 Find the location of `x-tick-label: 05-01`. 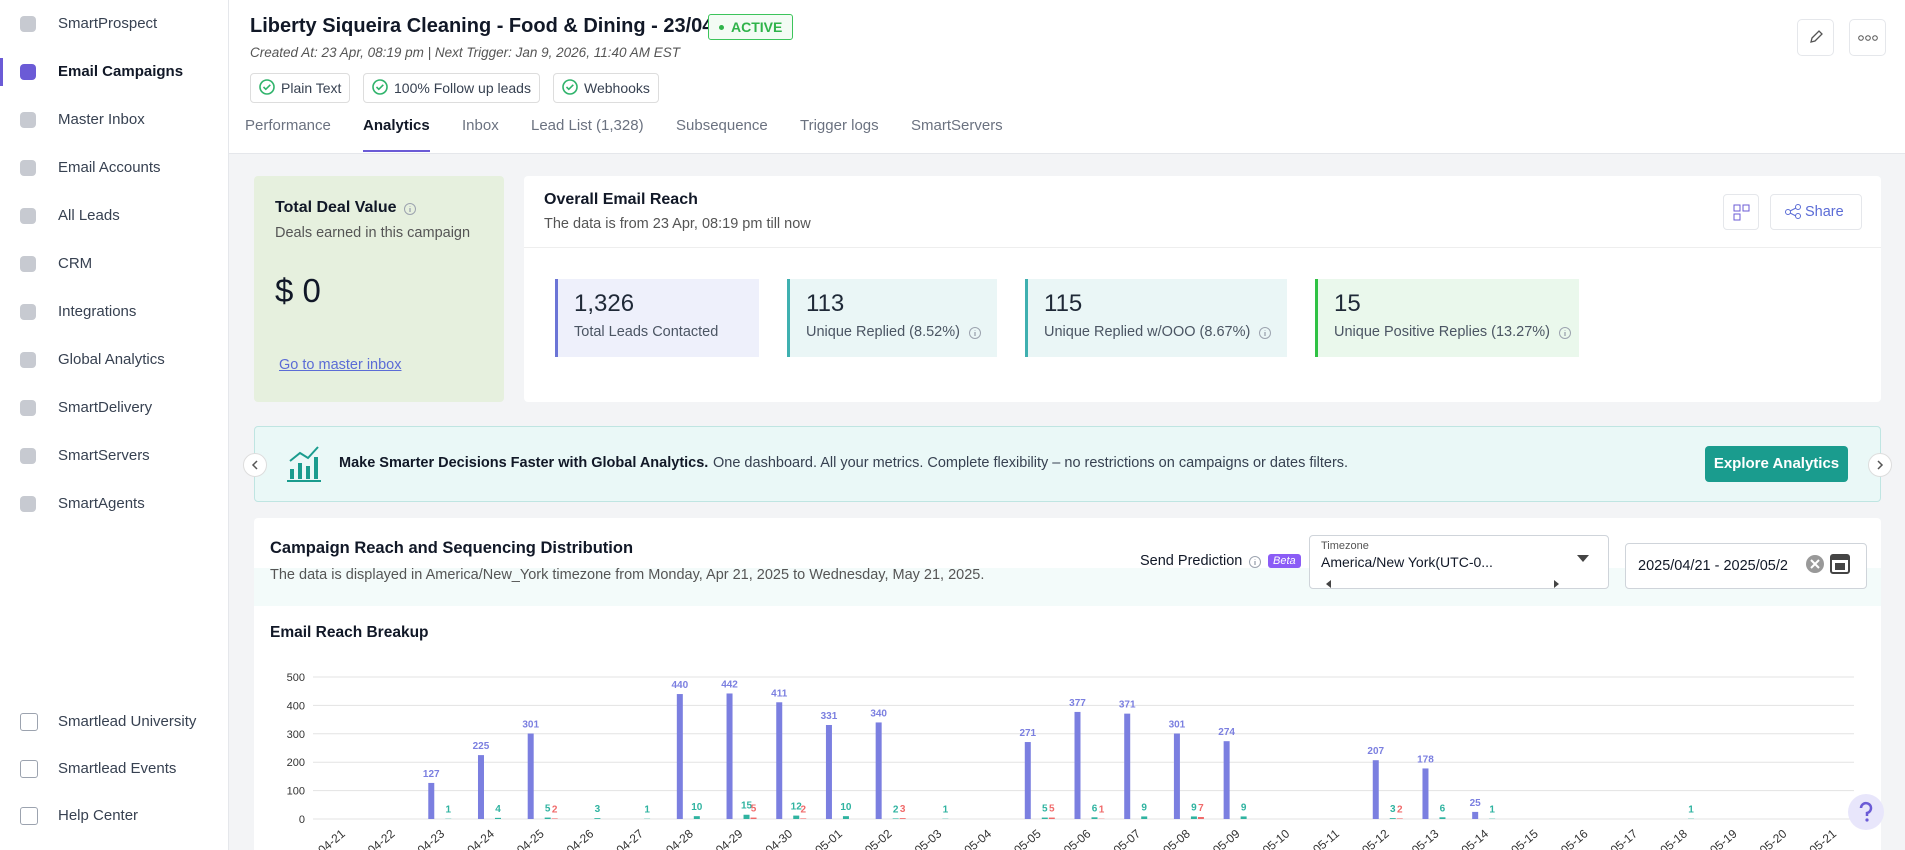

x-tick-label: 05-01 is located at coordinates (828, 838).